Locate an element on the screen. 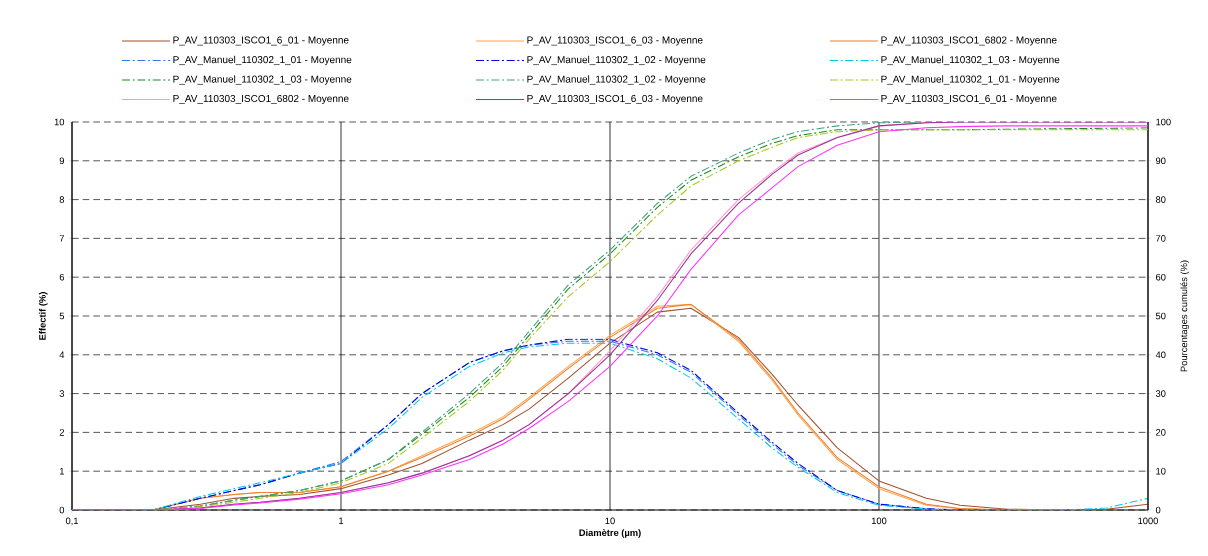 This screenshot has width=1208, height=556. y2-tick-label: 90 is located at coordinates (1160, 161).